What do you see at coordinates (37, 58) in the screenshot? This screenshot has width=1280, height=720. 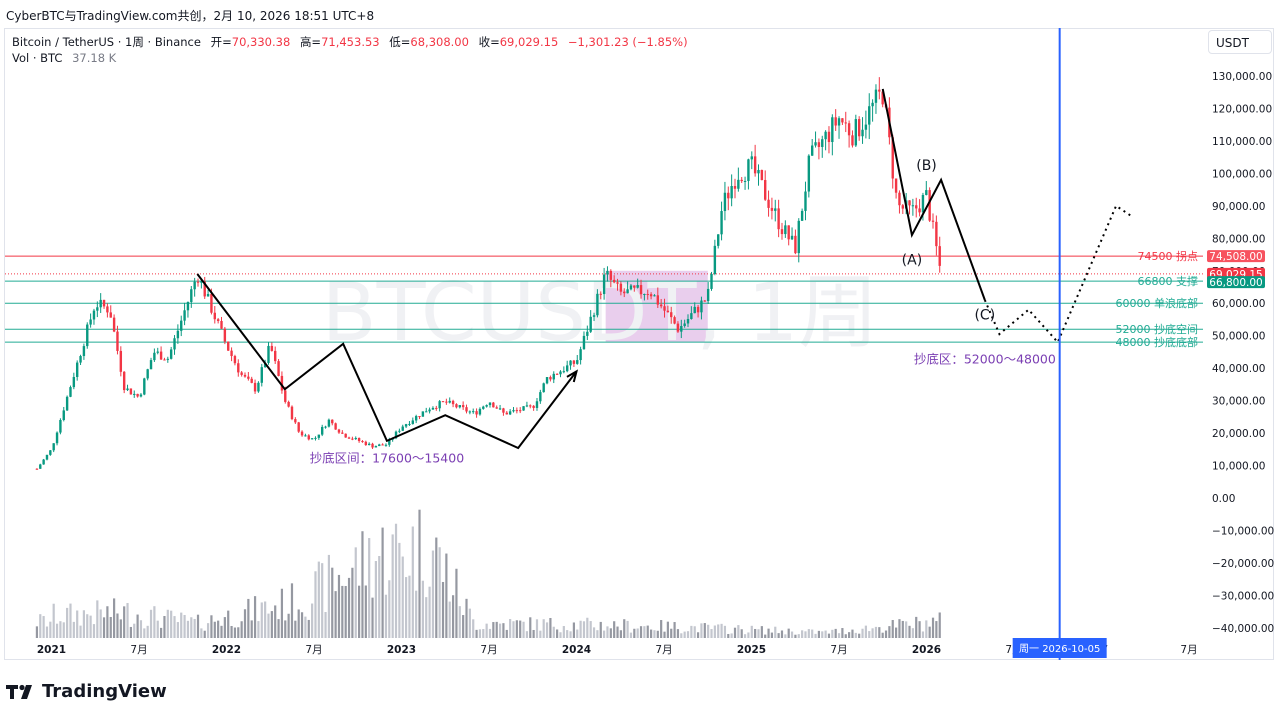 I see `volume-label: Vol · BTC` at bounding box center [37, 58].